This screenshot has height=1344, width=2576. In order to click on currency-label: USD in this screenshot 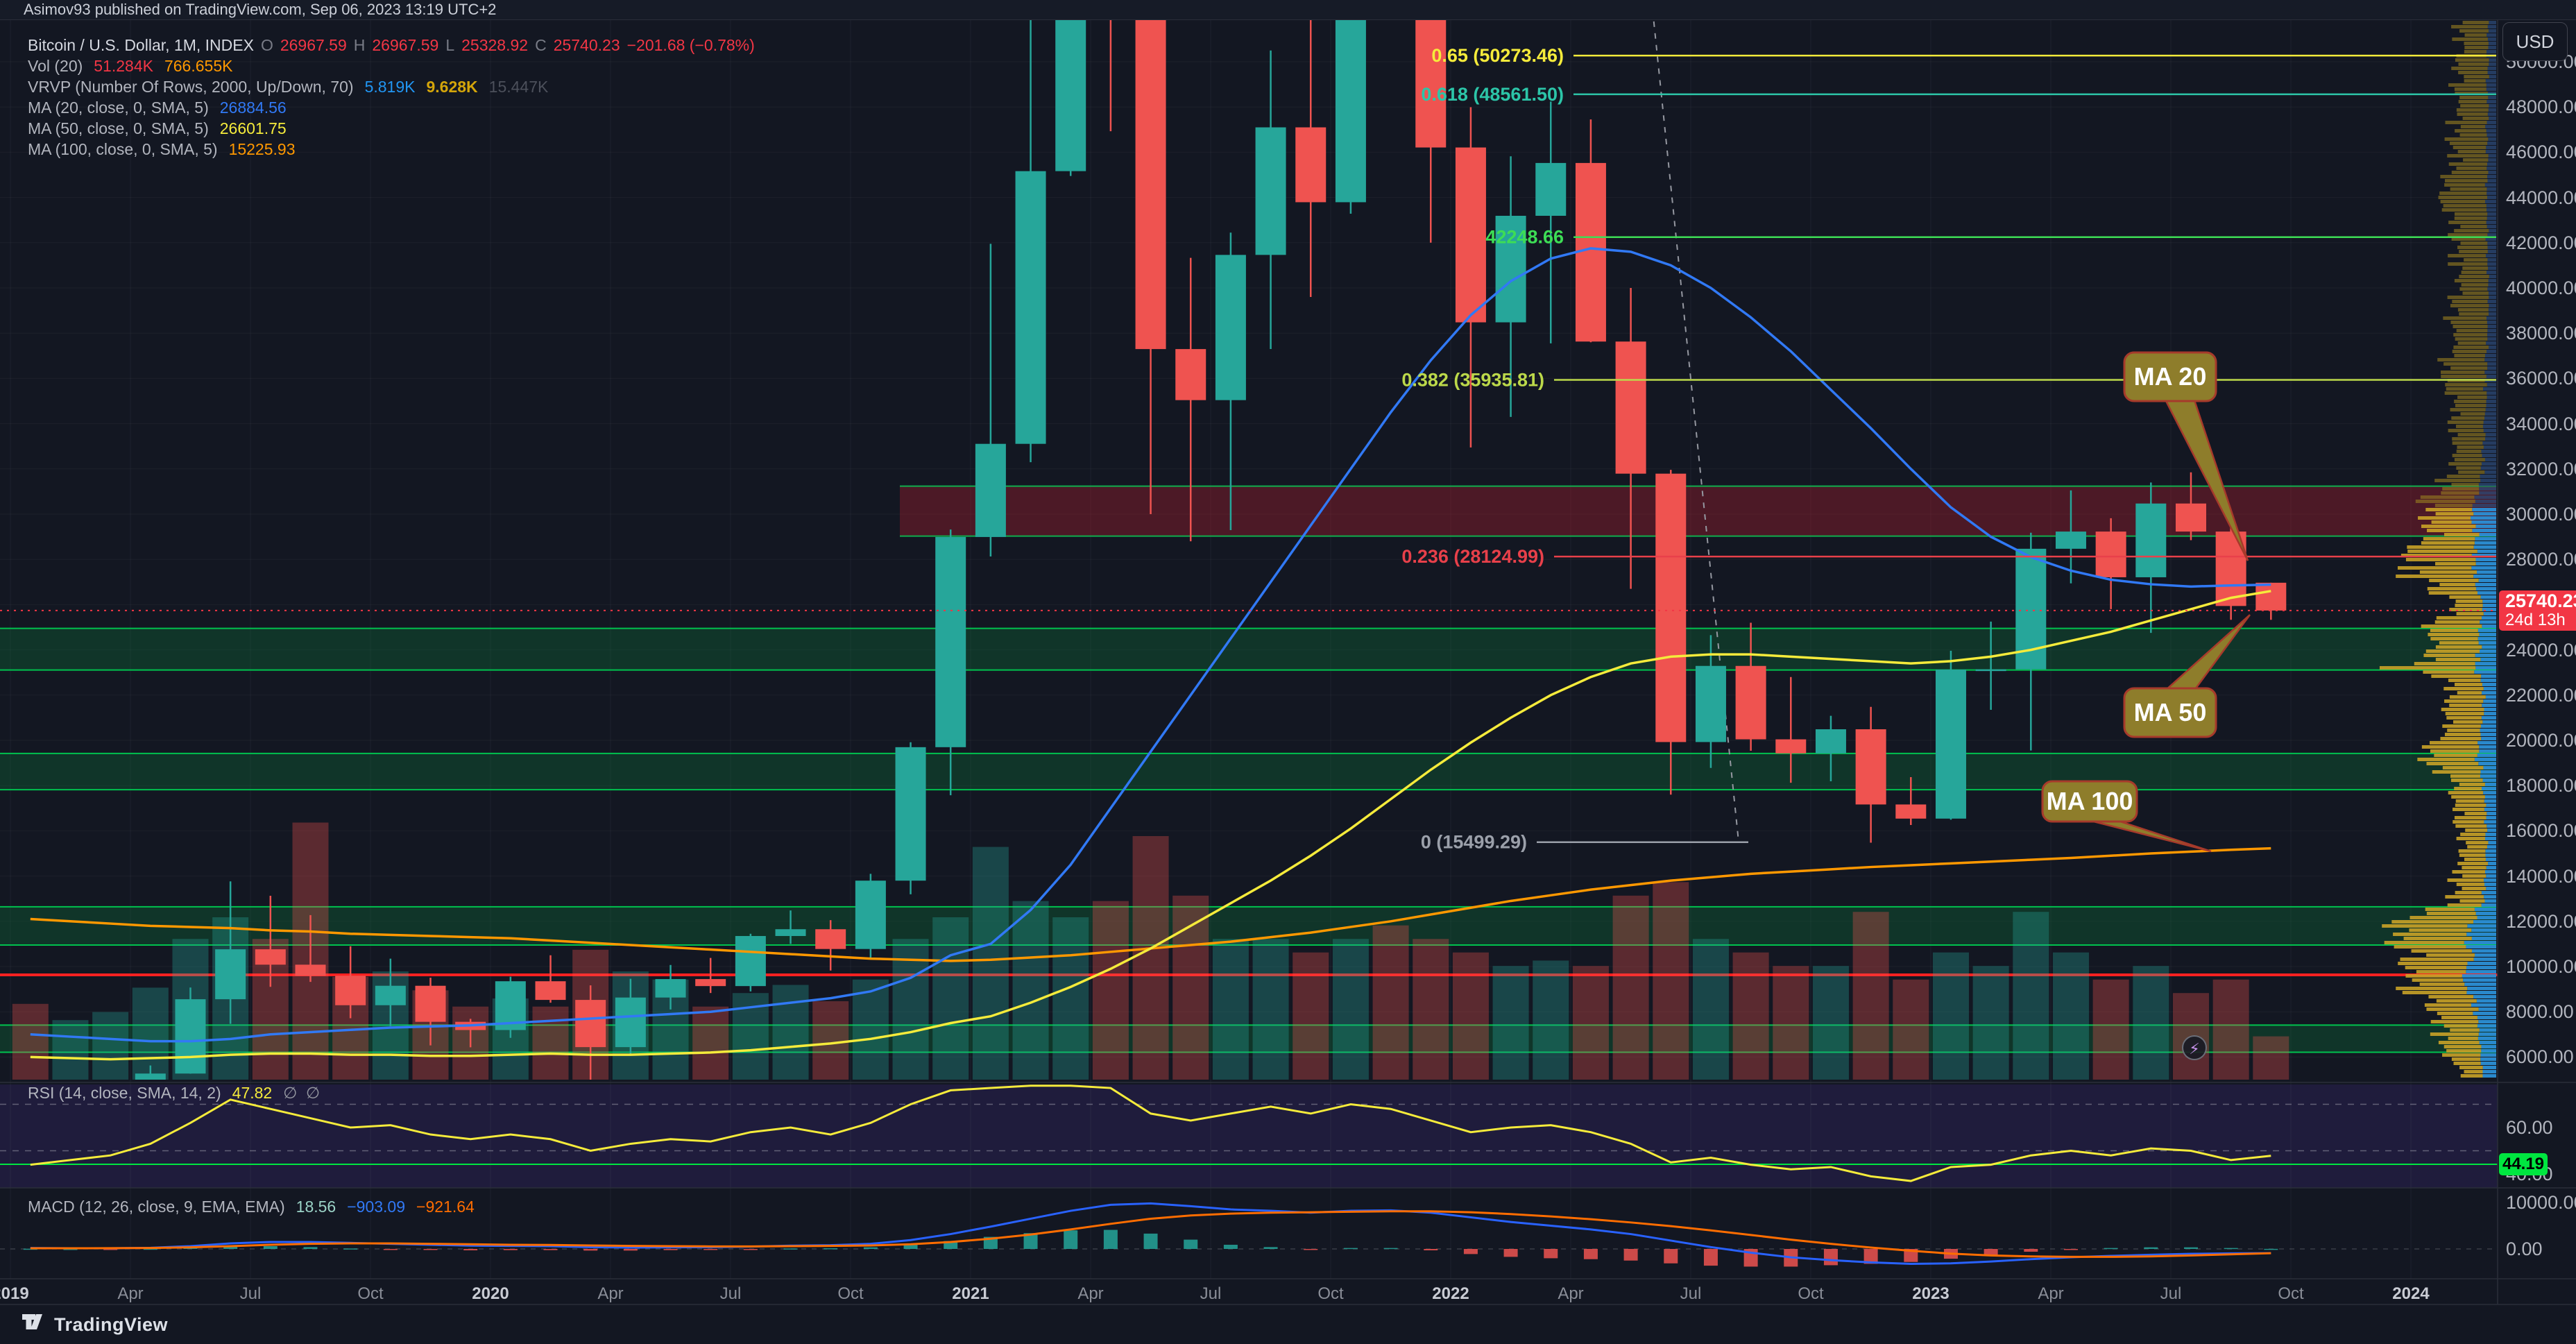, I will do `click(2535, 41)`.